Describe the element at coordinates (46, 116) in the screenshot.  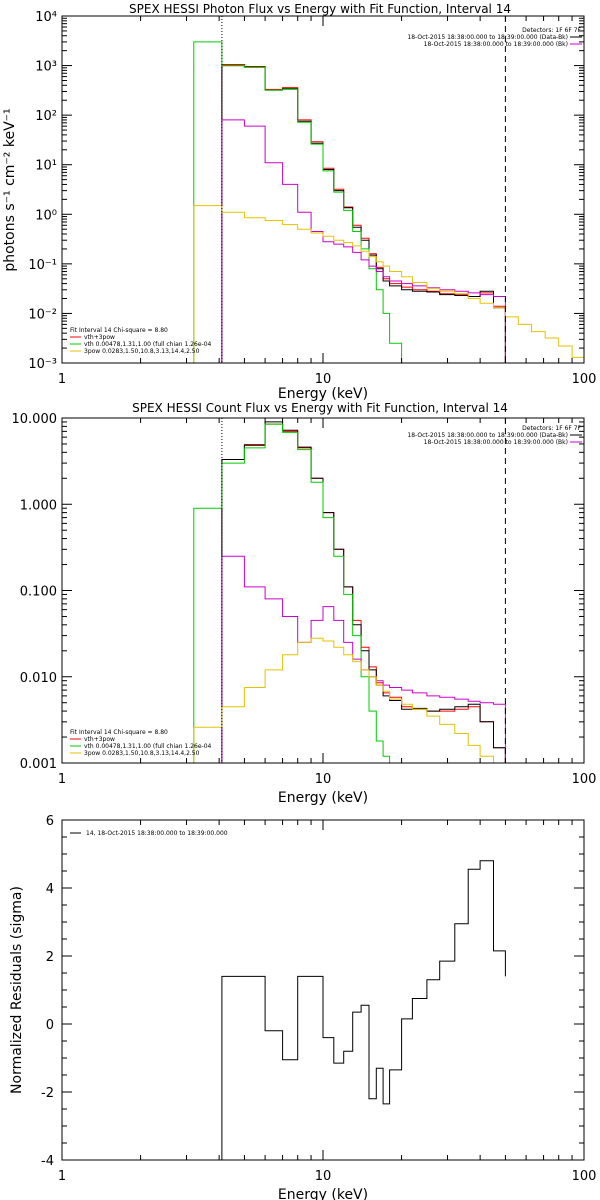
I see `photon-y-tick-label: 10²` at that location.